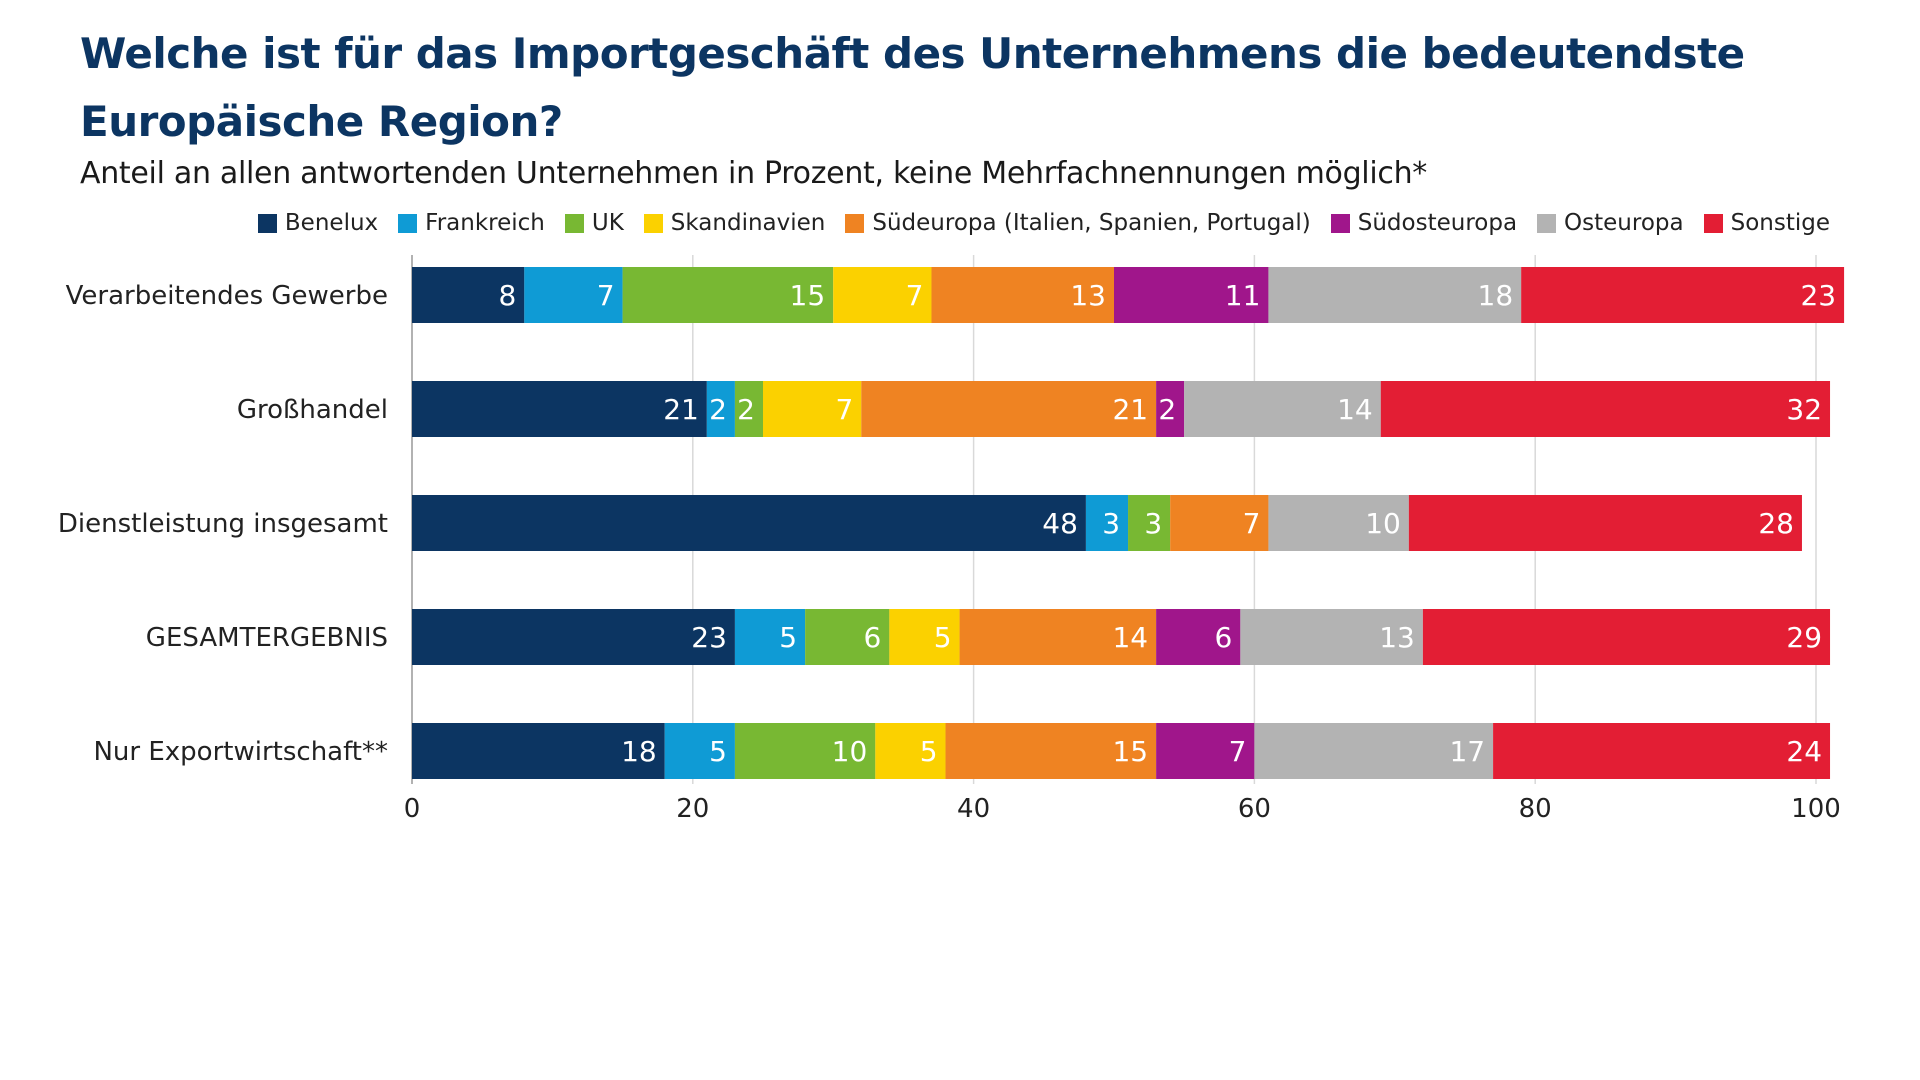  I want to click on legend-item: Osteuropa, so click(1610, 223).